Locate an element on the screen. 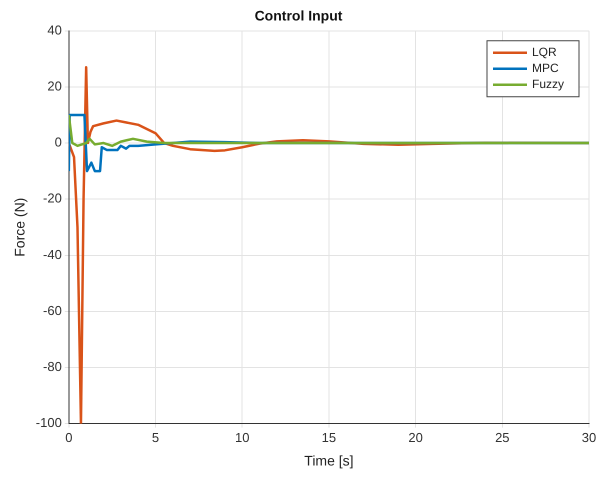  y-tick-label: -40 is located at coordinates (52, 254).